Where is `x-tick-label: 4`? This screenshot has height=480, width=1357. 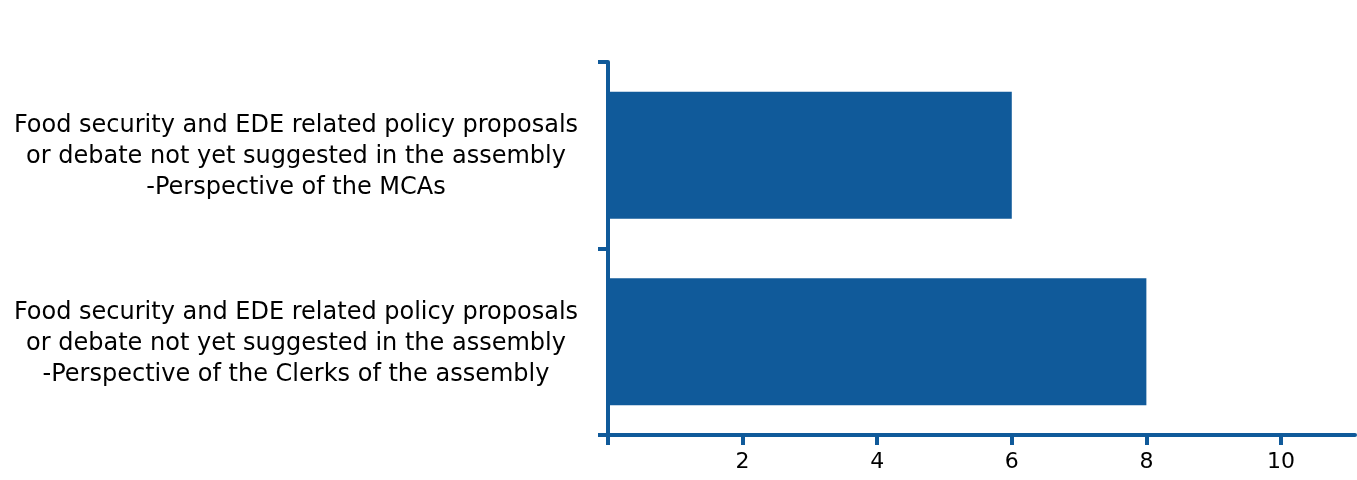
x-tick-label: 4 is located at coordinates (877, 460).